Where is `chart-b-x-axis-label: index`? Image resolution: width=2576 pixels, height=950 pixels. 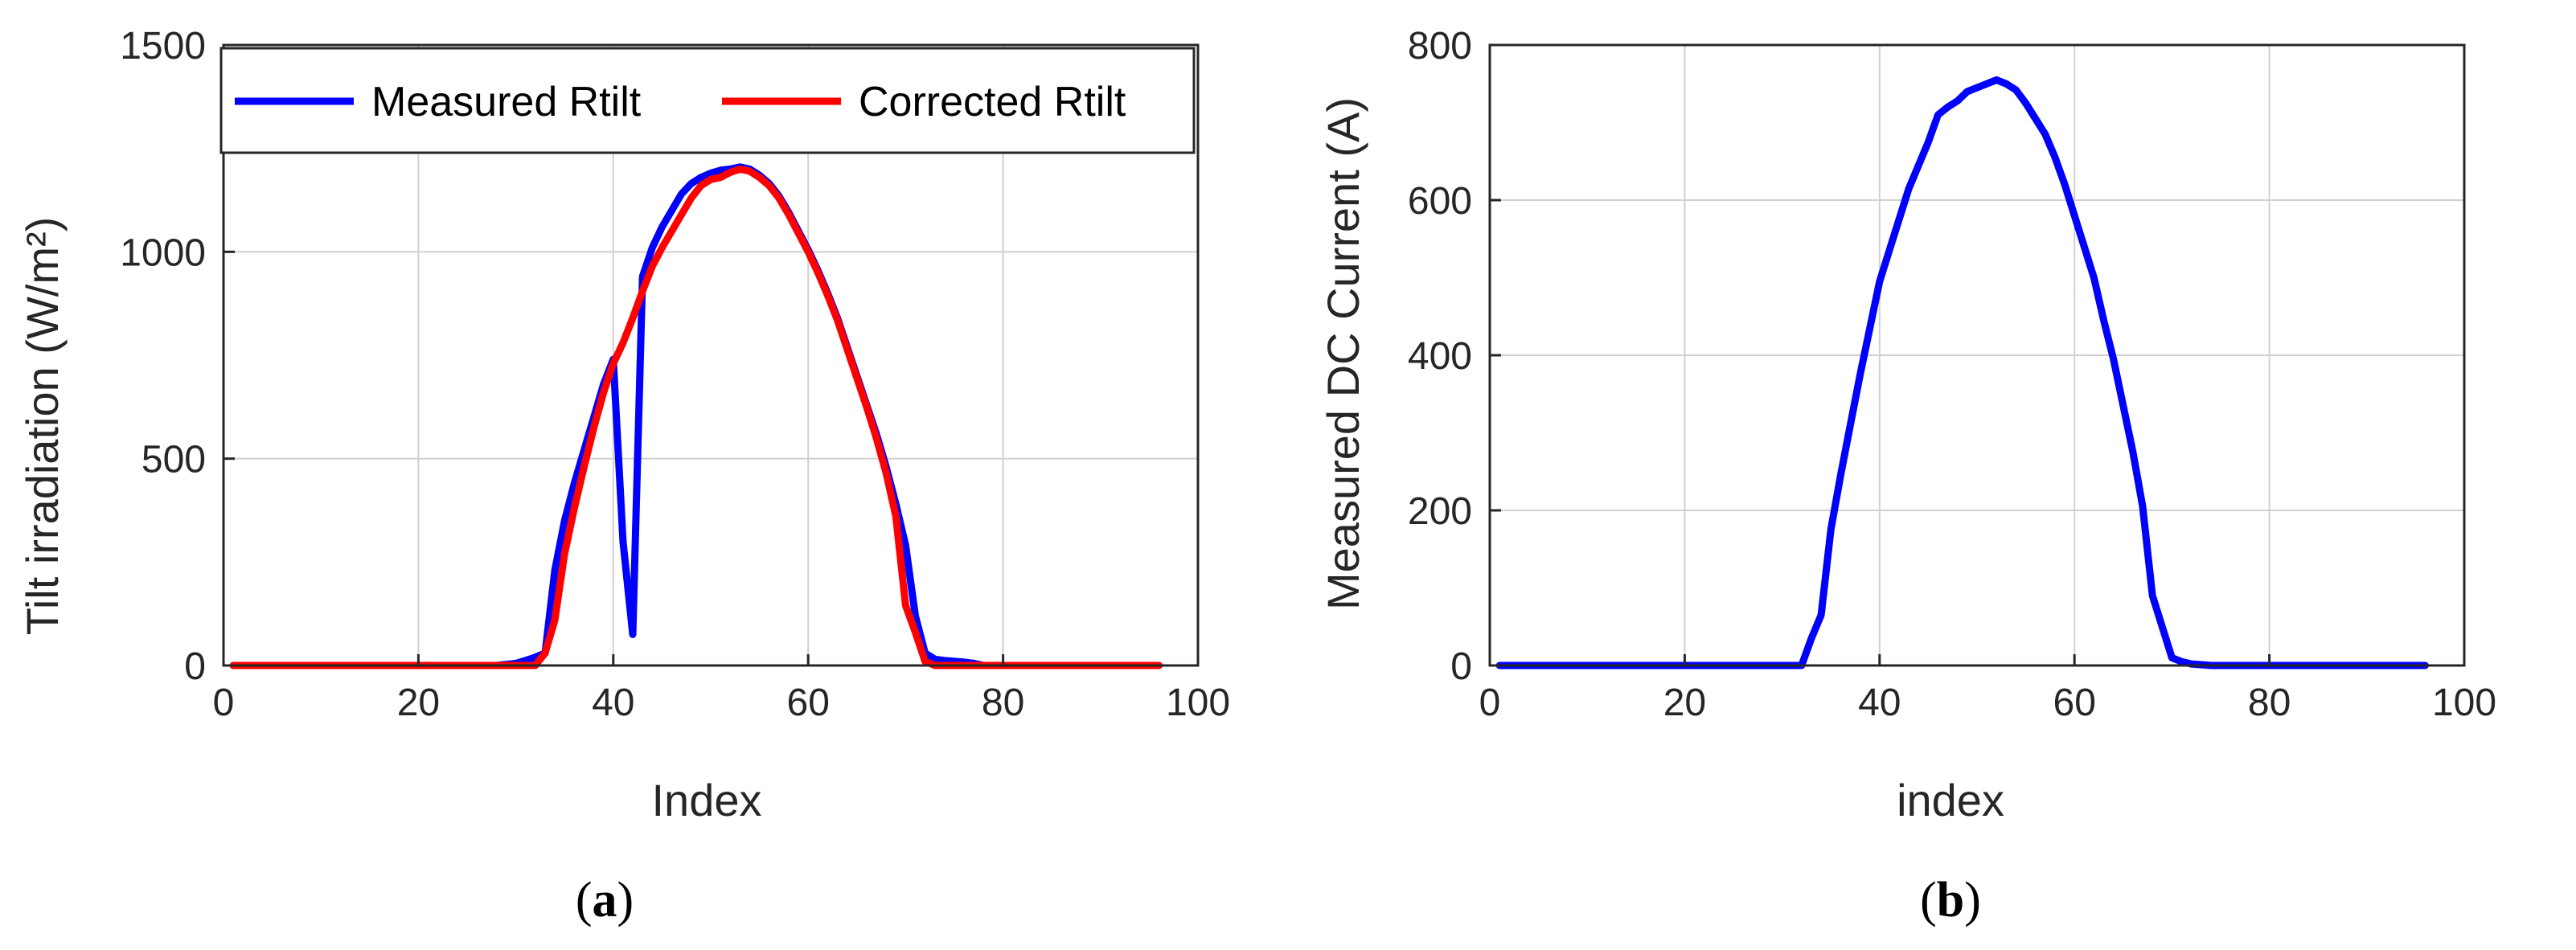 chart-b-x-axis-label: index is located at coordinates (1950, 800).